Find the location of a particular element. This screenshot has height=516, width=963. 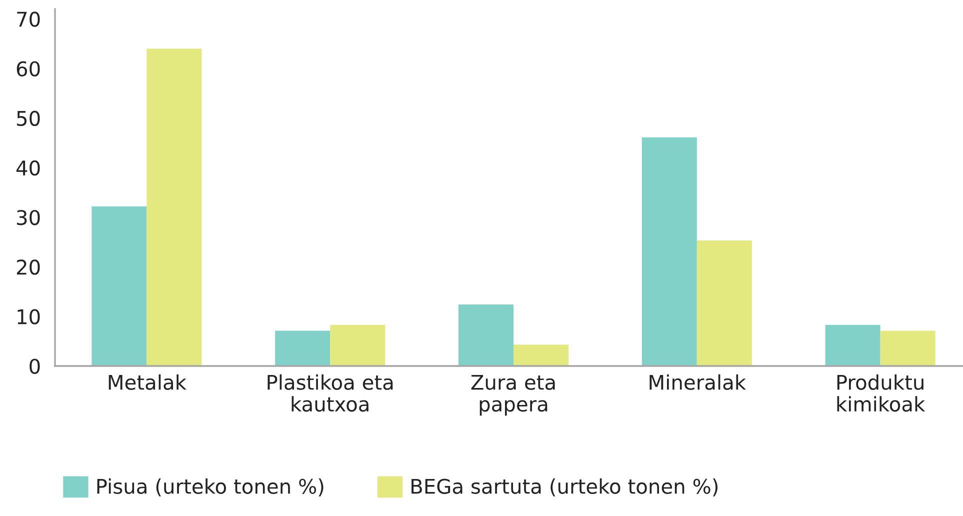

legend-label: BEGa sartuta (urteko tonen %) is located at coordinates (565, 487).